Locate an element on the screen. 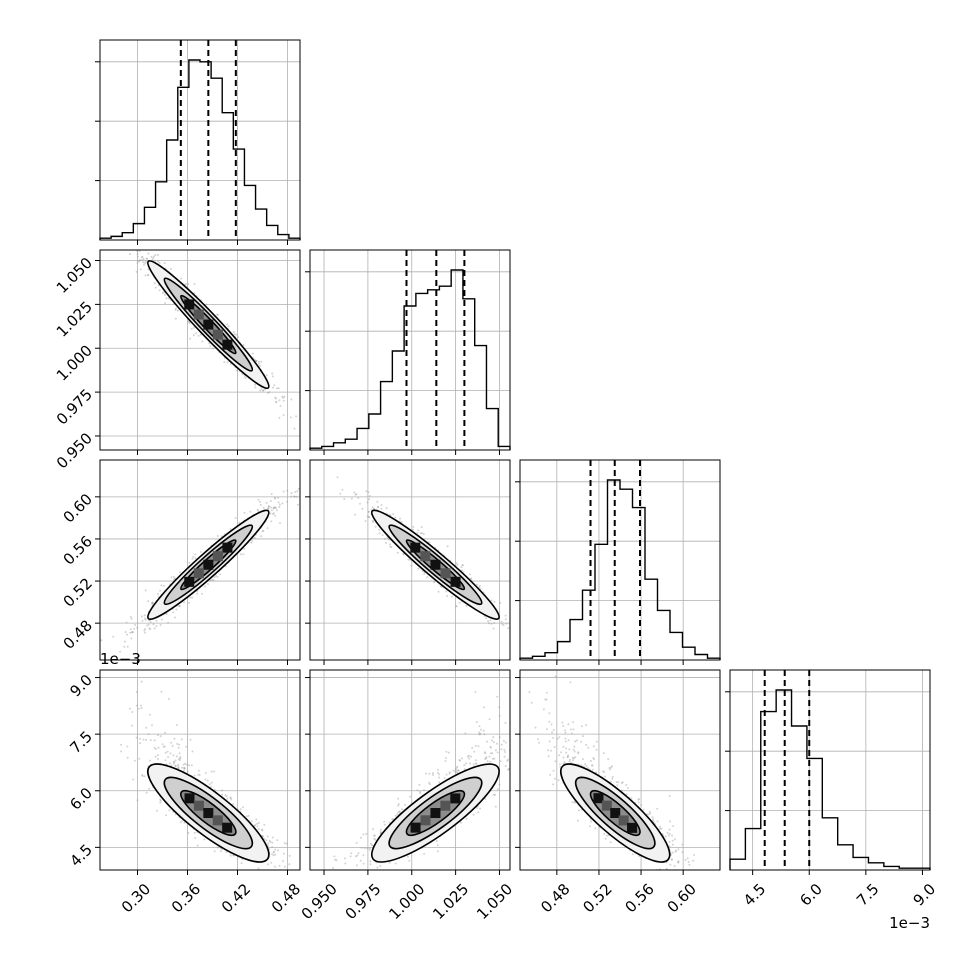  y-tick-label: 0.975 is located at coordinates (74, 406).